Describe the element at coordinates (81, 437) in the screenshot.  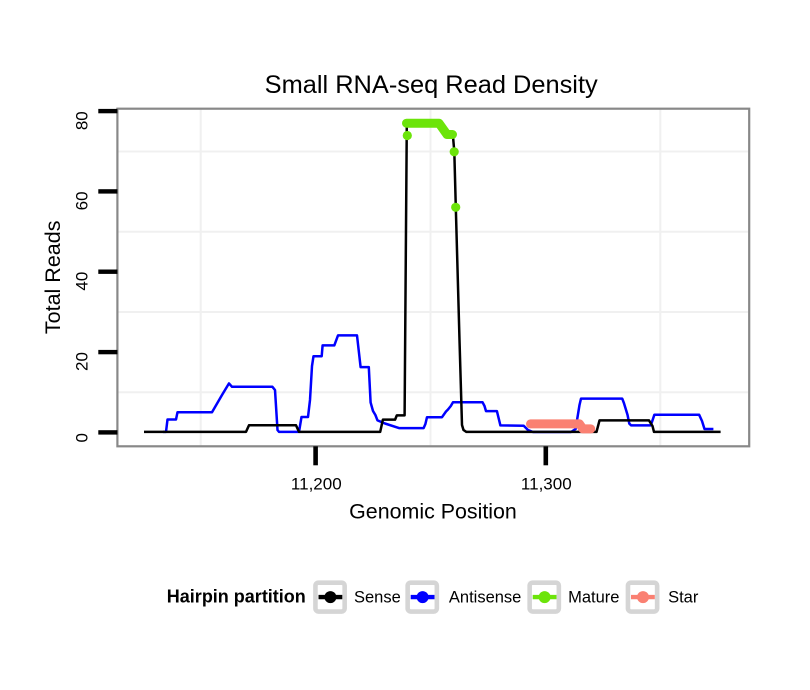
I see `svg-text: 0` at that location.